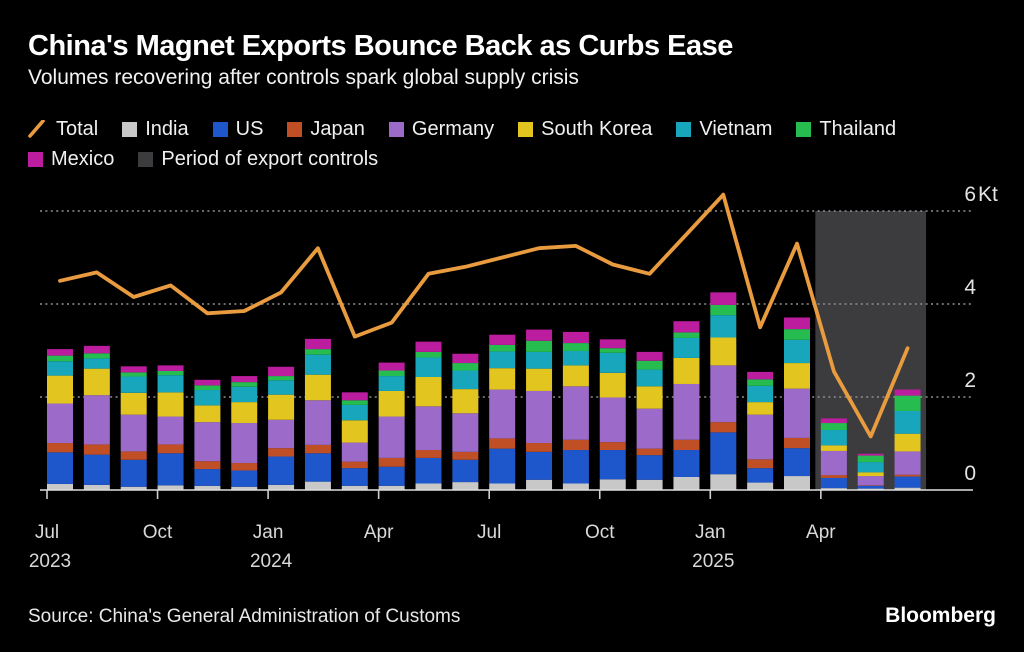  What do you see at coordinates (432, 531) in the screenshot?
I see `x-axis-labels: Jul 2023 Oct Jan 2024 Apr Jul Oct Jan 2025 Apr` at bounding box center [432, 531].